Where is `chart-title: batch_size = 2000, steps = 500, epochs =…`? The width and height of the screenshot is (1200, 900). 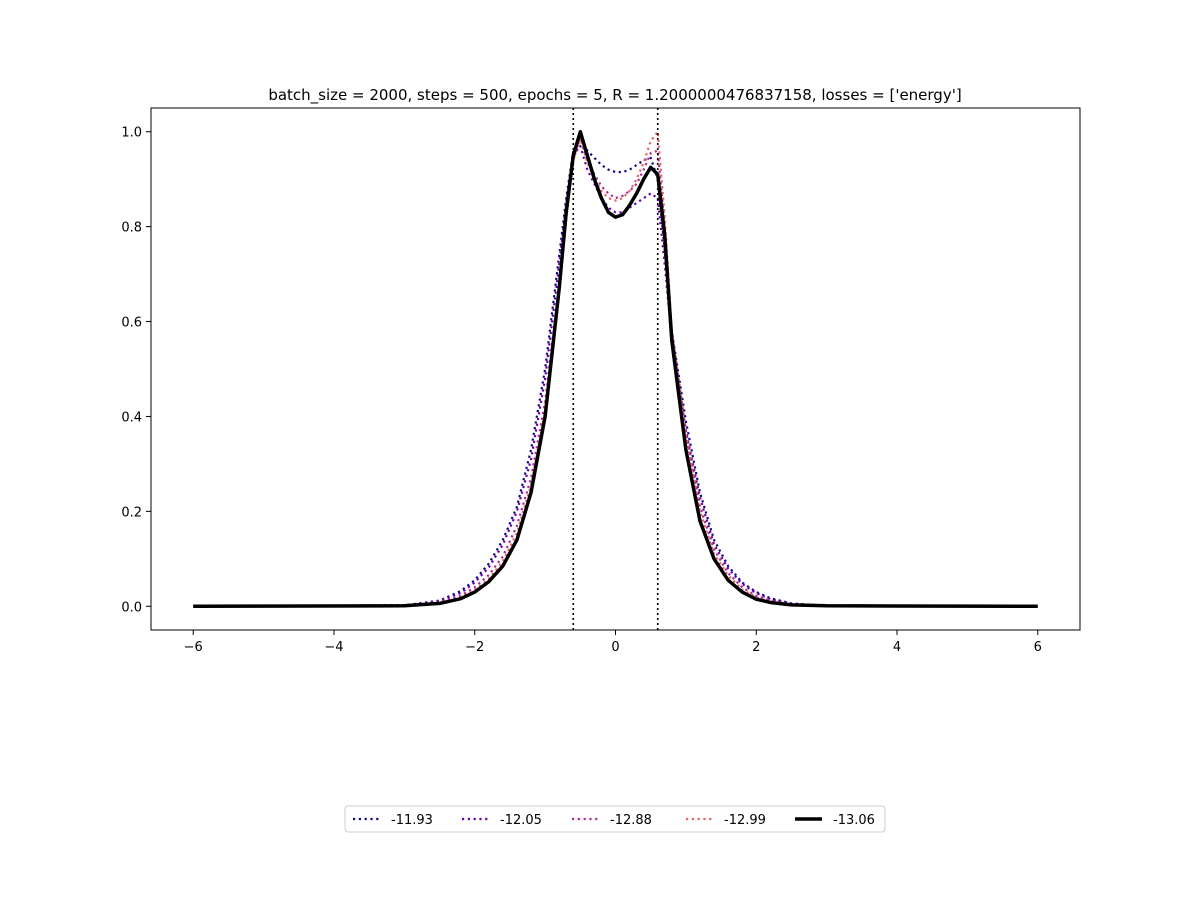
chart-title: batch_size = 2000, steps = 500, epochs =… is located at coordinates (614, 95).